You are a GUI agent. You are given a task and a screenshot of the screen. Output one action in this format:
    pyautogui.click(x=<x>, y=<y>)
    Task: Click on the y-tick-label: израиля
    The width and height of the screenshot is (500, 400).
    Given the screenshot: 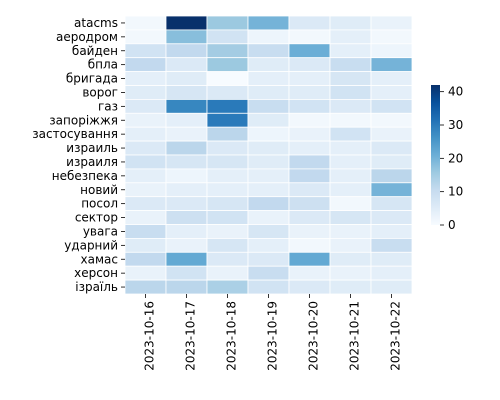 What is the action you would take?
    pyautogui.click(x=92, y=162)
    